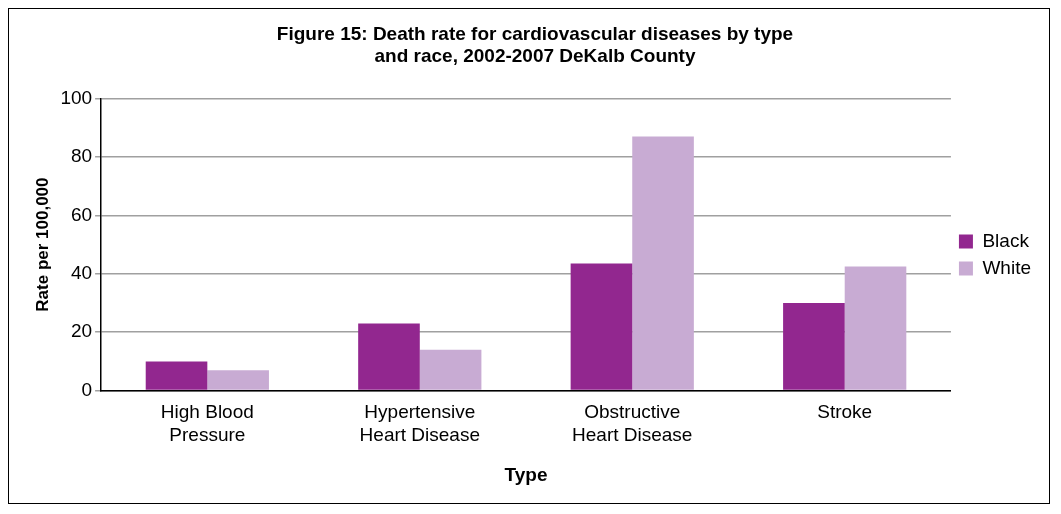  Describe the element at coordinates (535, 44) in the screenshot. I see `chart-title: Figure 15: Death rate for cardiovascular diseases by type and race, 2002-2007 DeKalb County` at that location.